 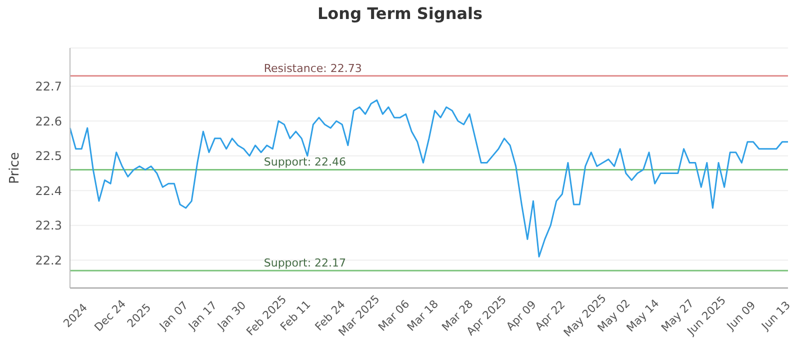 I want to click on x-tick-label: Jun 09, so click(x=741, y=316).